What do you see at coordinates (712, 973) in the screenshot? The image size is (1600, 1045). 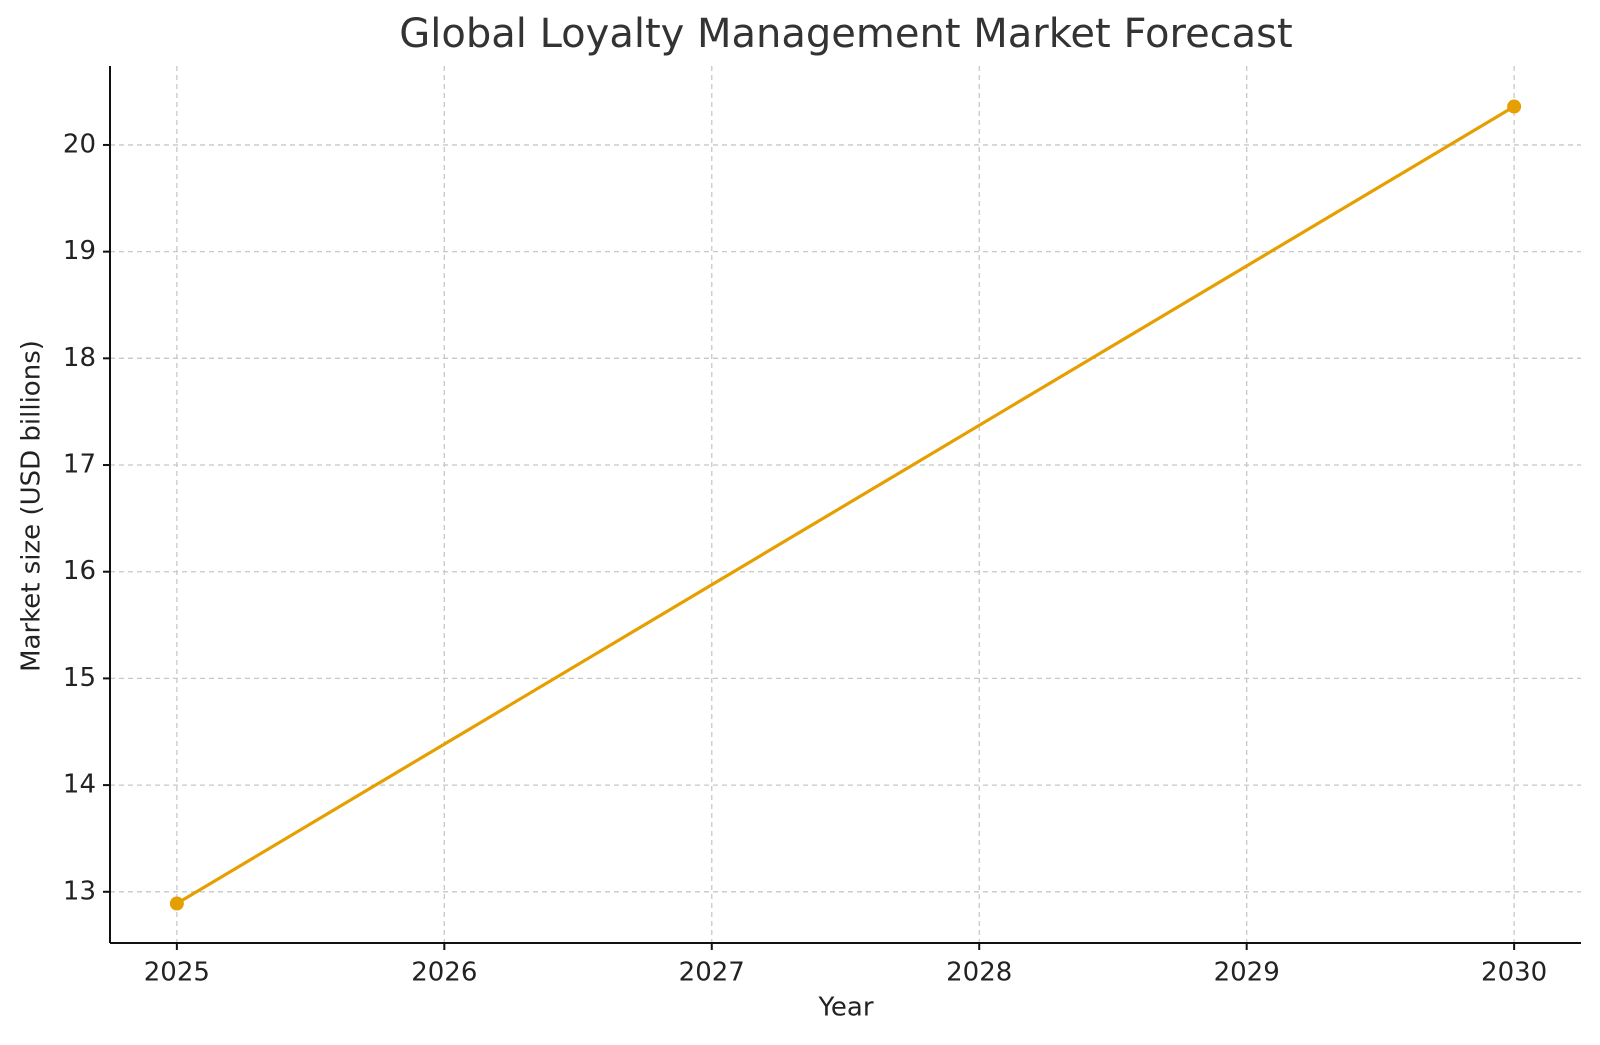 I see `x-tick-label: 2027` at bounding box center [712, 973].